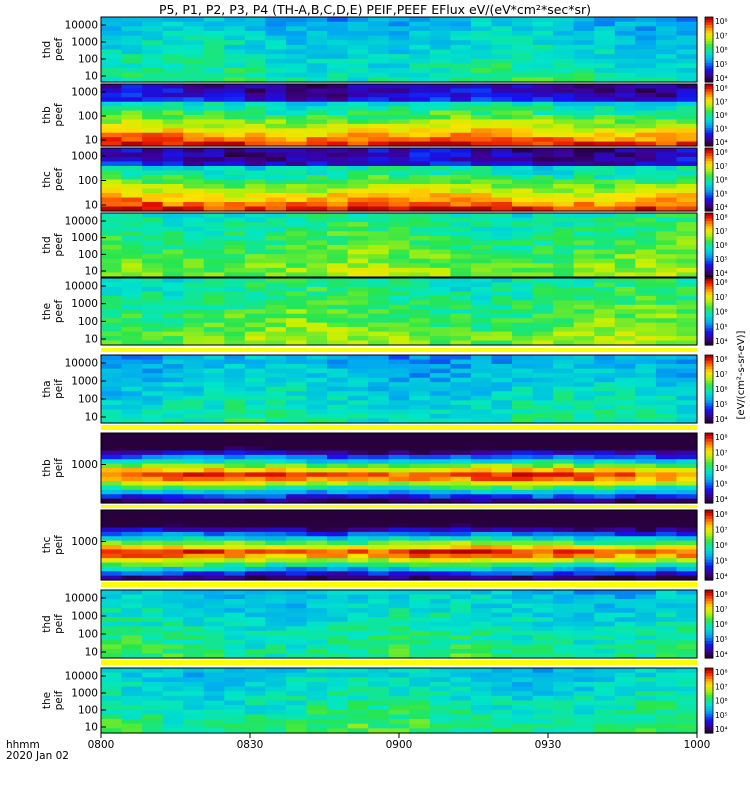 The height and width of the screenshot is (800, 750). What do you see at coordinates (399, 115) in the screenshot?
I see `panel-frame` at bounding box center [399, 115].